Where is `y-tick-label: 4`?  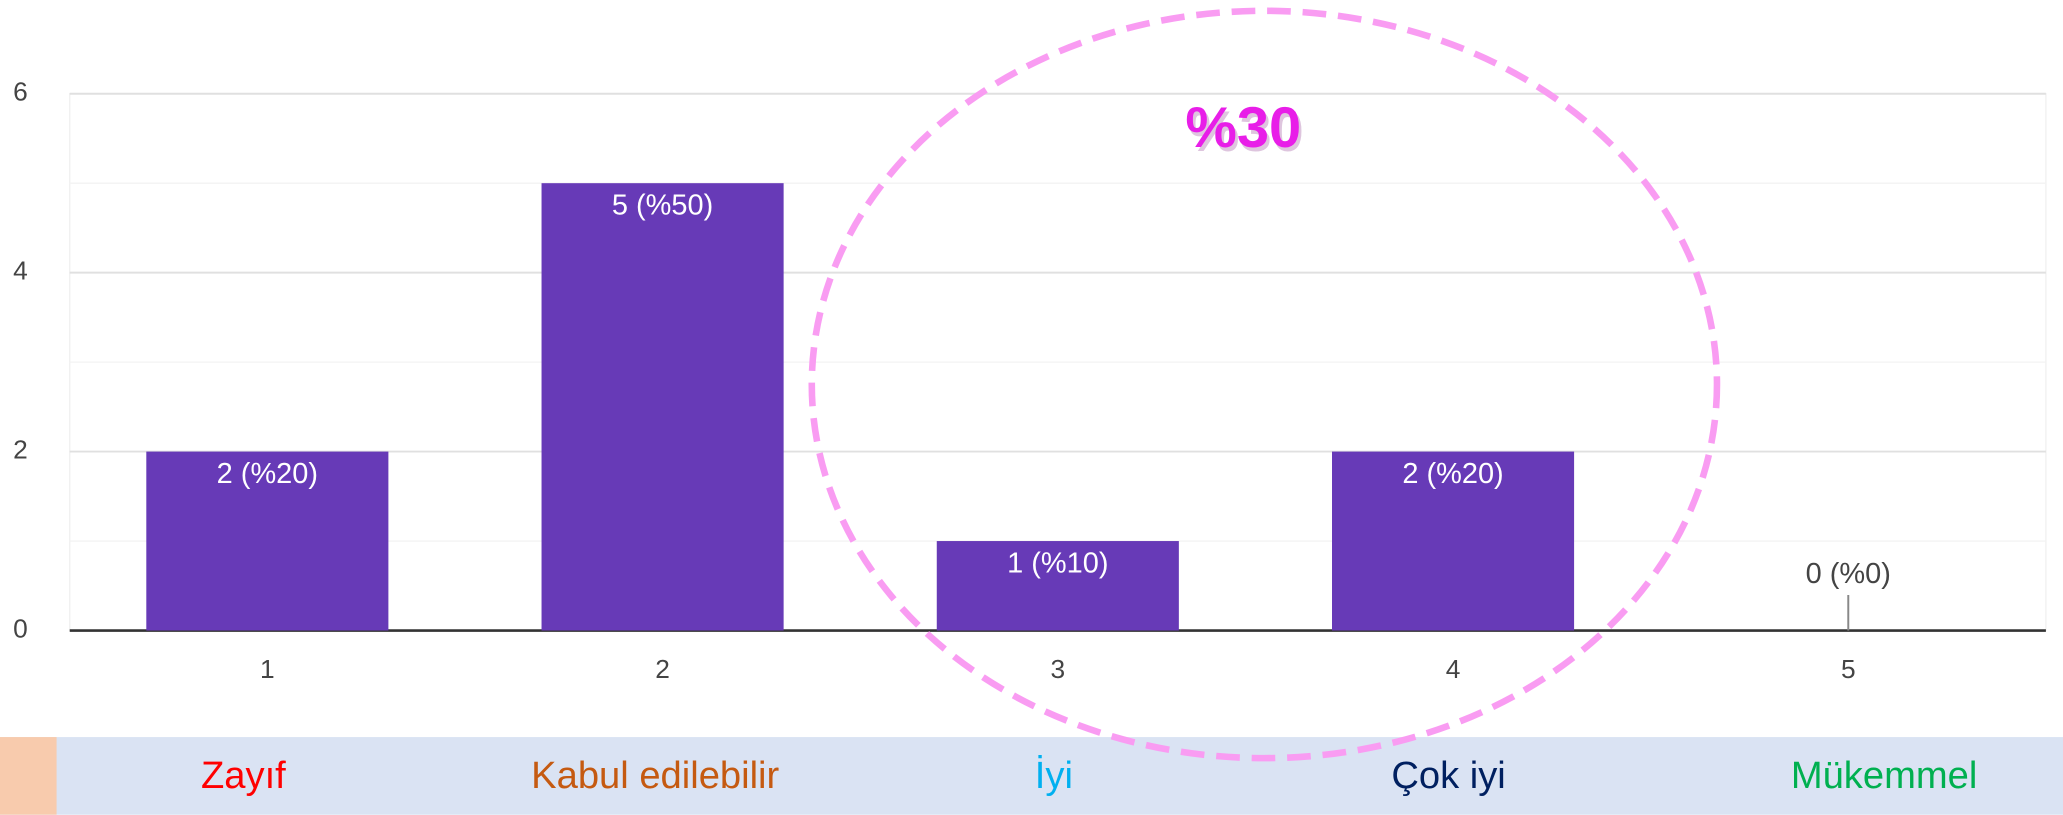
y-tick-label: 4 is located at coordinates (20, 271).